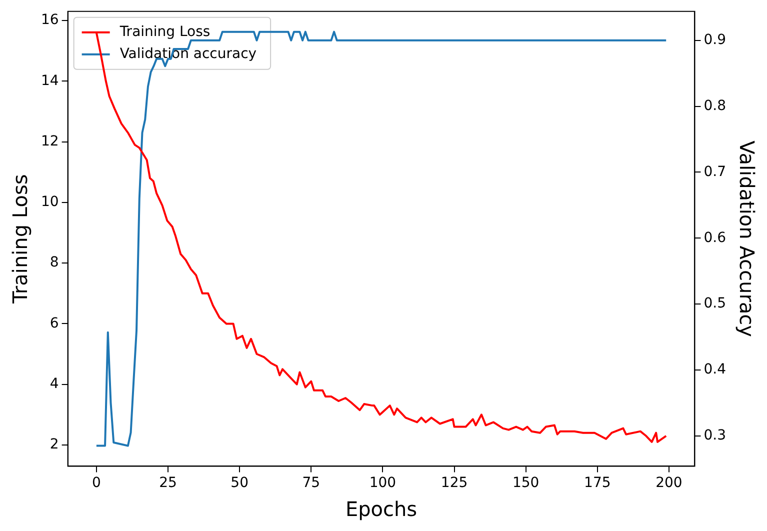 The height and width of the screenshot is (531, 767). I want to click on y-tick-label: 10, so click(49, 202).